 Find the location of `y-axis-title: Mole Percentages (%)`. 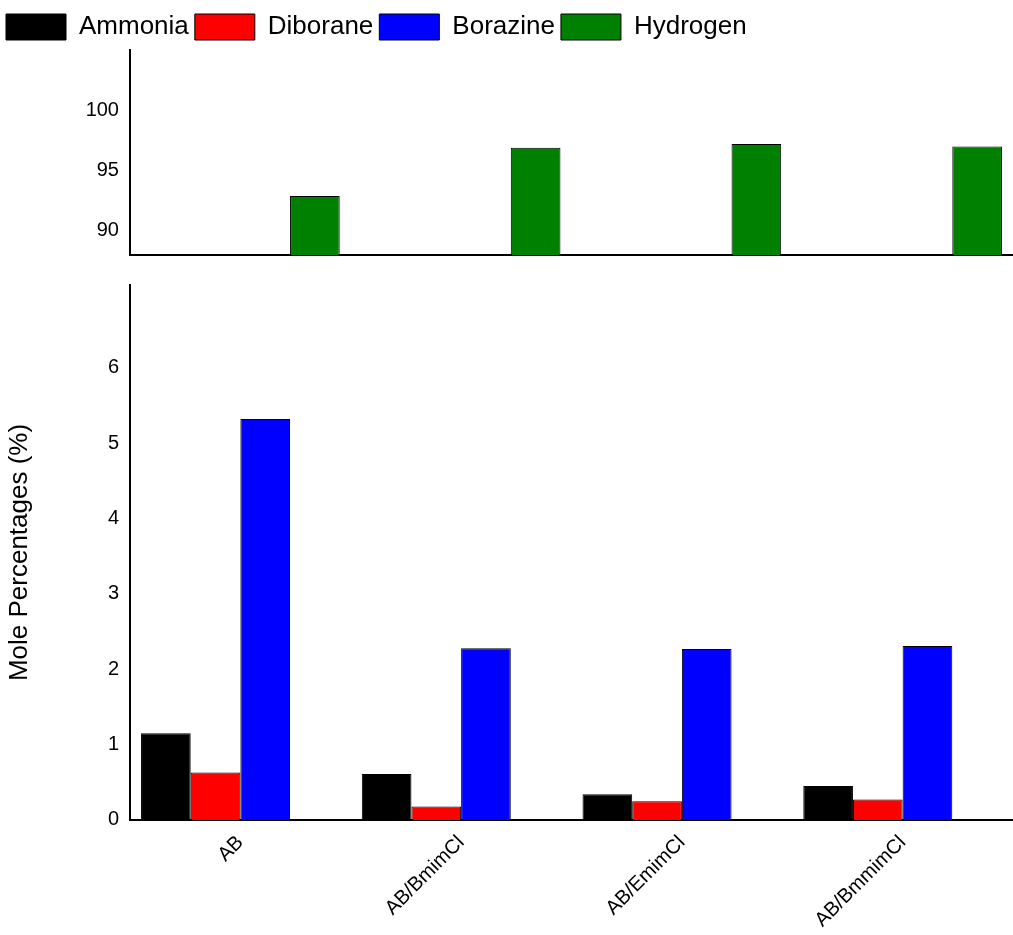

y-axis-title: Mole Percentages (%) is located at coordinates (17, 552).